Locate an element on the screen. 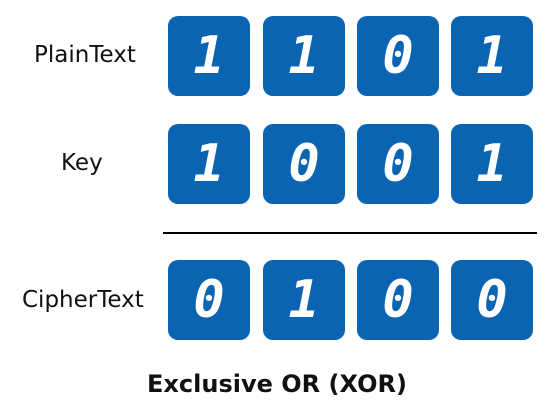  ciphertext-bit-box: 1 is located at coordinates (304, 300).